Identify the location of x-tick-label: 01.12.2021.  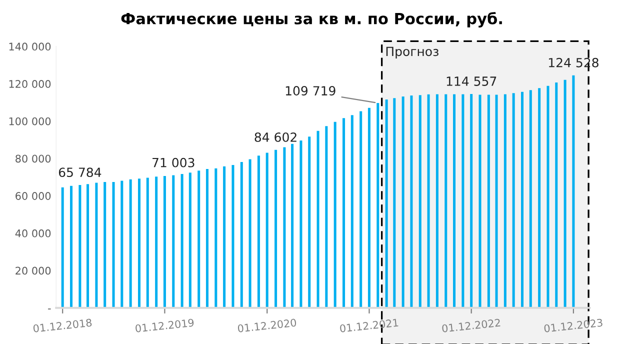
(369, 325).